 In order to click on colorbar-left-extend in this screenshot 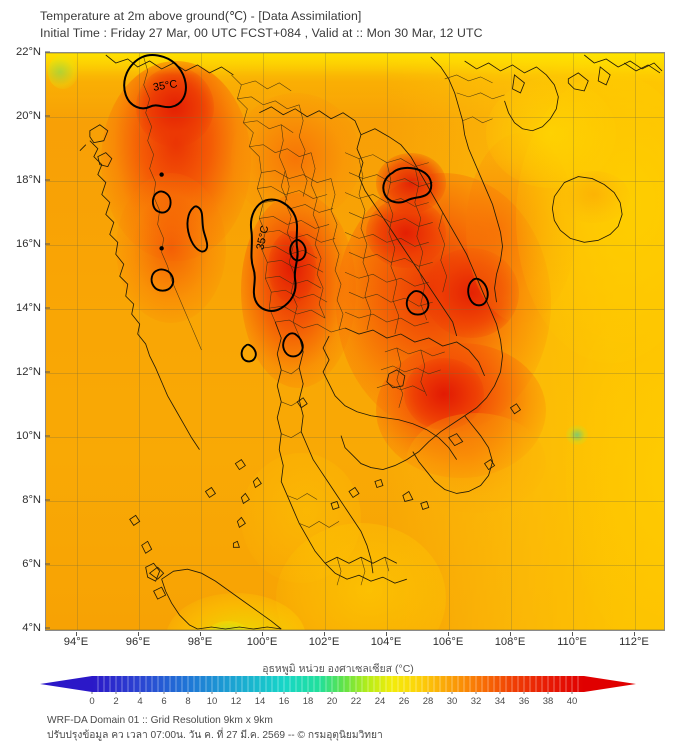, I will do `click(66, 684)`.